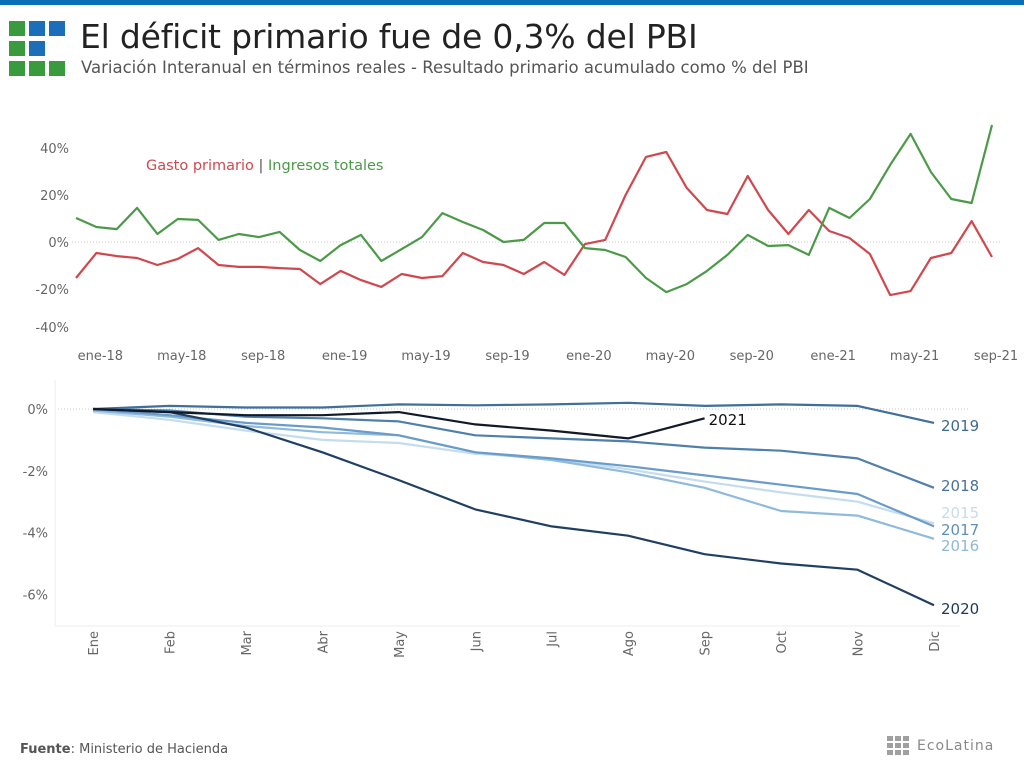  What do you see at coordinates (54, 196) in the screenshot?
I see `y-tick-label: 20%` at bounding box center [54, 196].